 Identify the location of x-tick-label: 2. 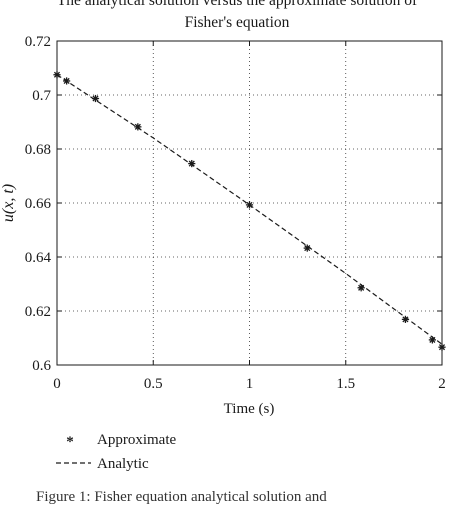
(442, 384).